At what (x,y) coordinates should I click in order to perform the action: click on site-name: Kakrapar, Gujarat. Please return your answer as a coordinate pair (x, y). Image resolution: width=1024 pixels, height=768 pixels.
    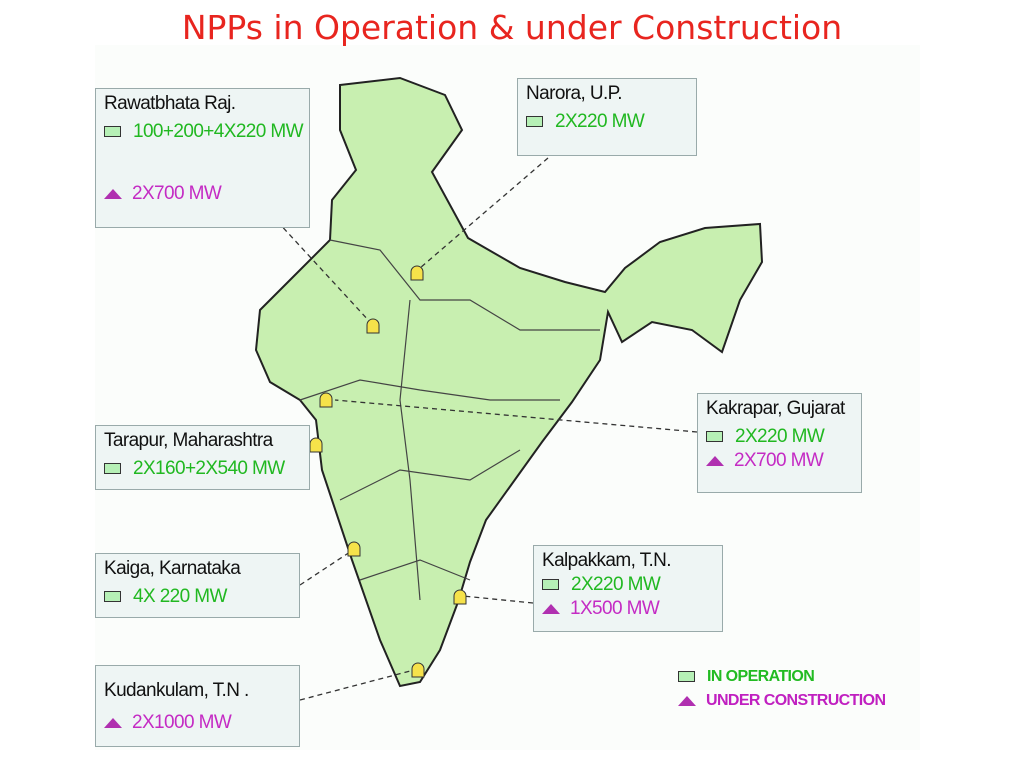
    Looking at the image, I should click on (775, 408).